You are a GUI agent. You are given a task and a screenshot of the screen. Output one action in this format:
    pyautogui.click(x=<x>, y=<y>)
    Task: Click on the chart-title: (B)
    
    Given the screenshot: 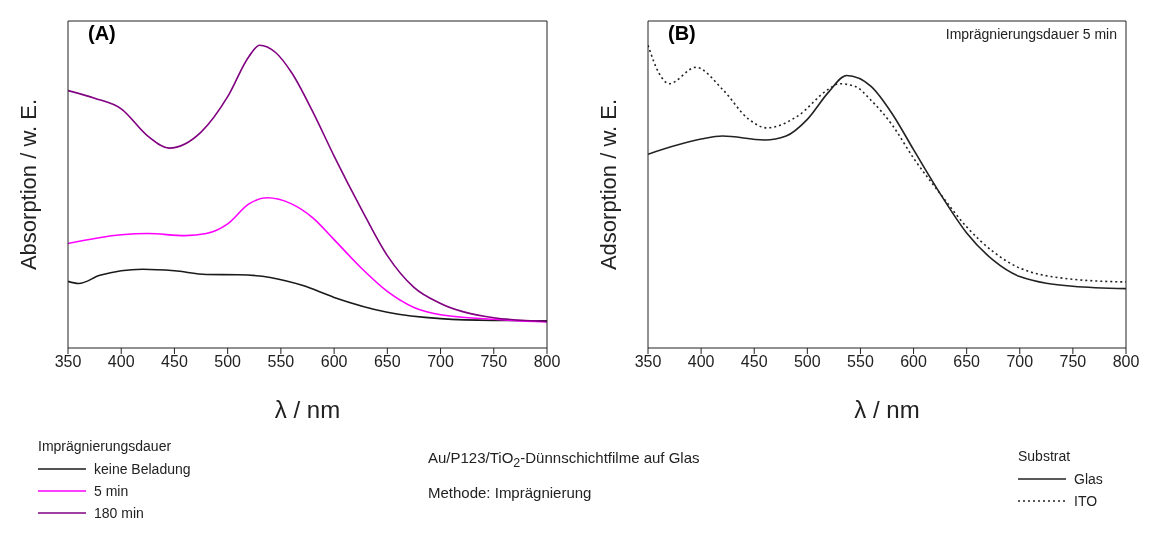 What is the action you would take?
    pyautogui.click(x=682, y=33)
    